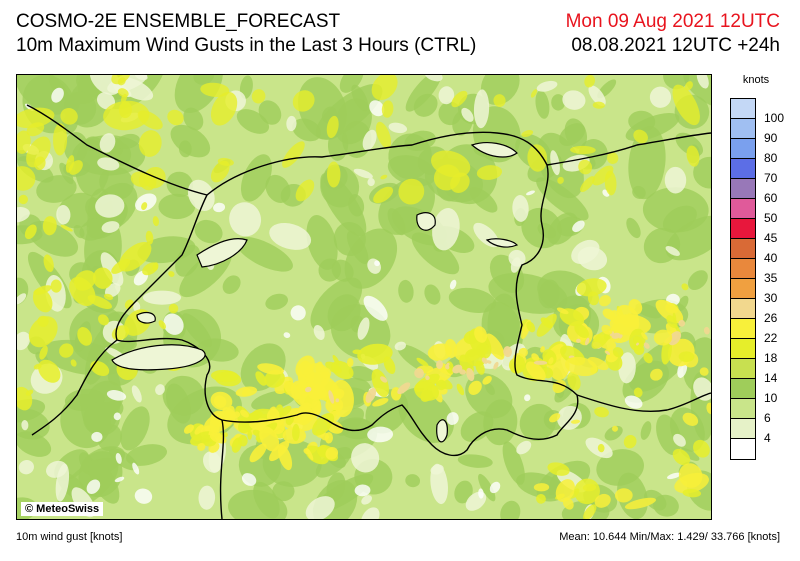 The image size is (800, 561). Describe the element at coordinates (672, 21) in the screenshot. I see `valid-time: Mon 09 Aug 2021 12UTC` at that location.